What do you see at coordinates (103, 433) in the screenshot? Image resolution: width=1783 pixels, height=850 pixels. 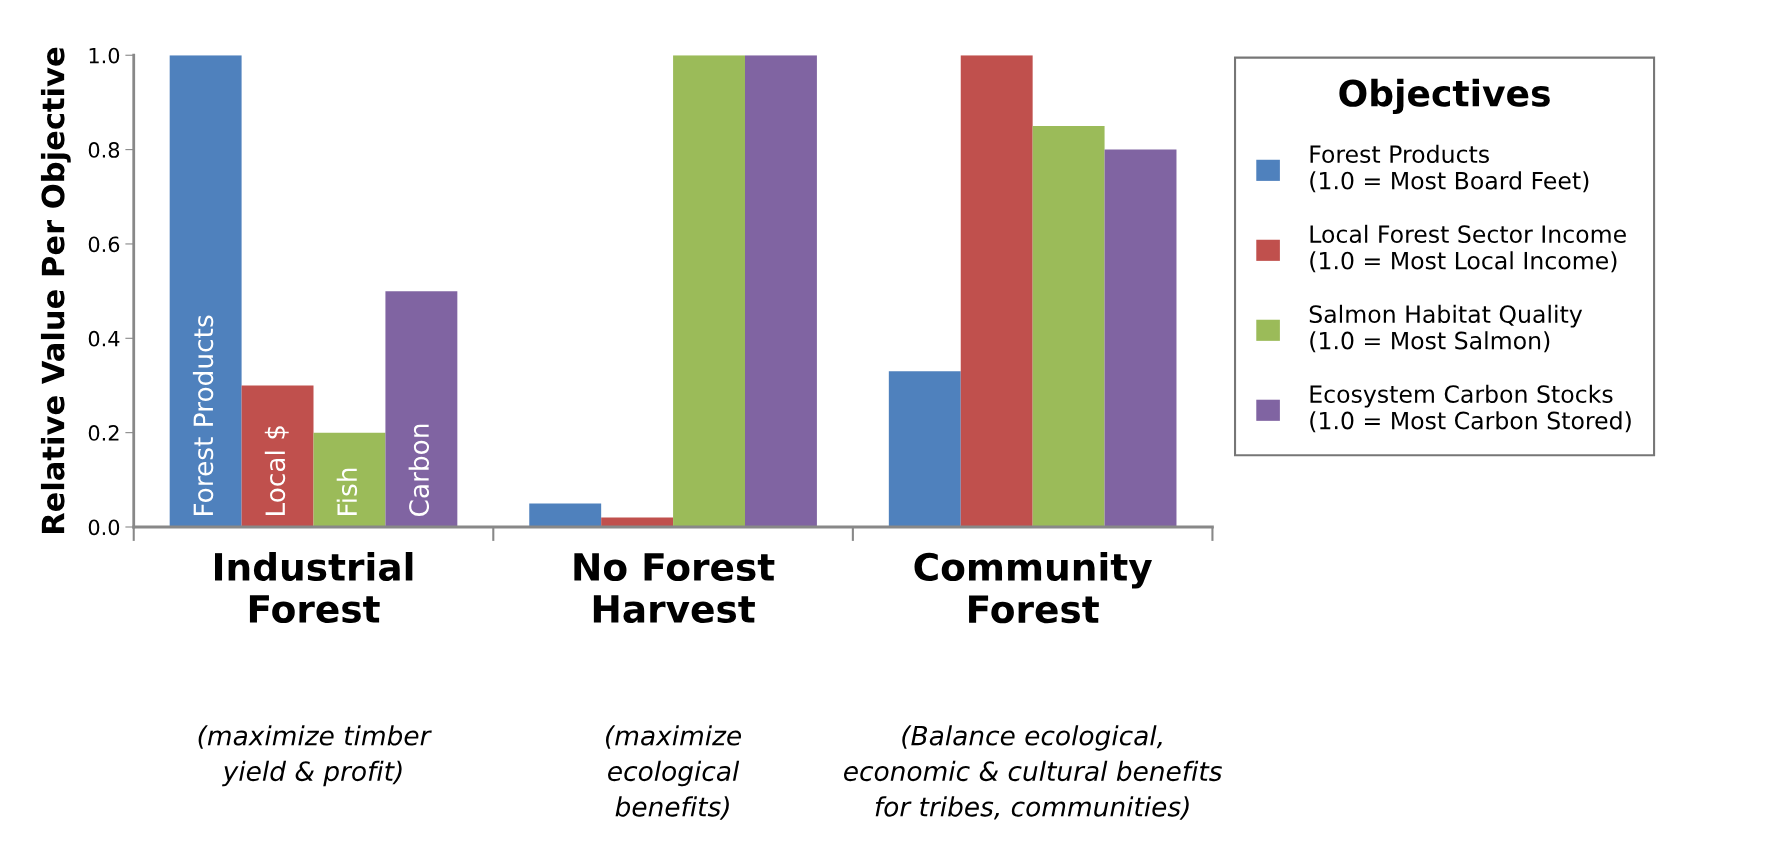 I see `y-tick-label: 0.2` at bounding box center [103, 433].